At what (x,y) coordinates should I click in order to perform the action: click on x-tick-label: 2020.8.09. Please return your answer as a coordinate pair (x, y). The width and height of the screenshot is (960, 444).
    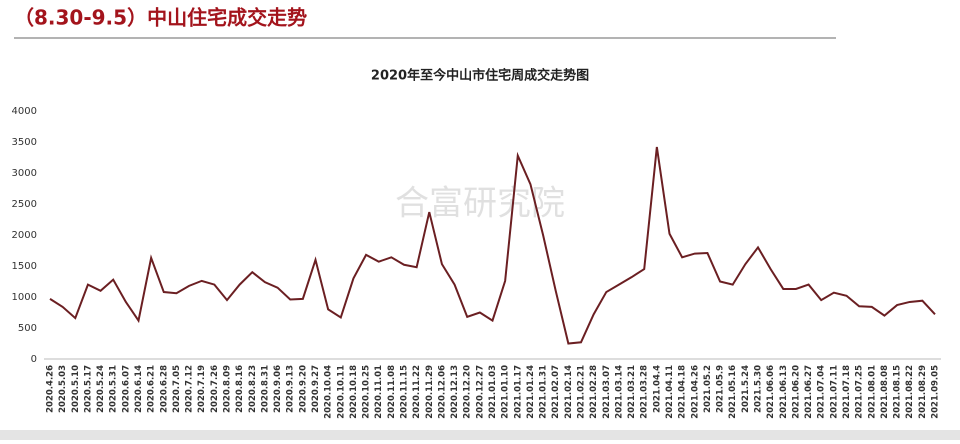
    Looking at the image, I should click on (228, 389).